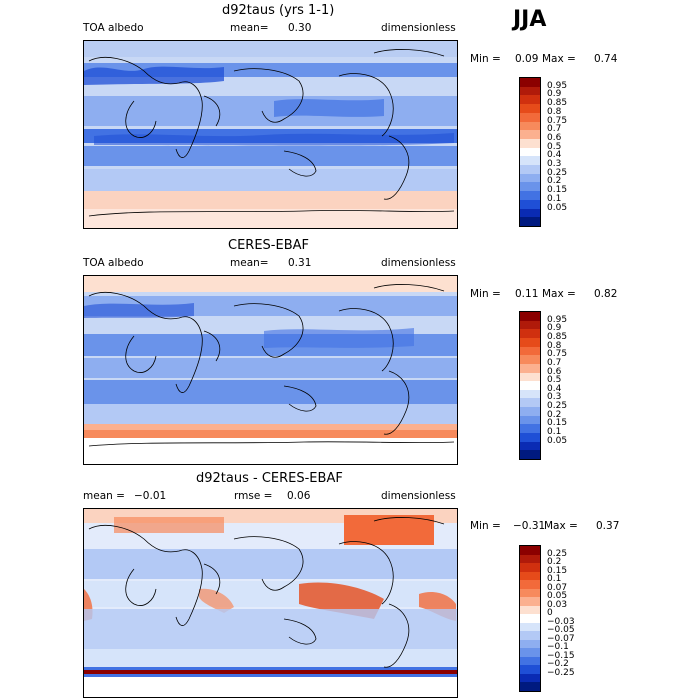  What do you see at coordinates (530, 618) in the screenshot?
I see `panel-3-colorbar` at bounding box center [530, 618].